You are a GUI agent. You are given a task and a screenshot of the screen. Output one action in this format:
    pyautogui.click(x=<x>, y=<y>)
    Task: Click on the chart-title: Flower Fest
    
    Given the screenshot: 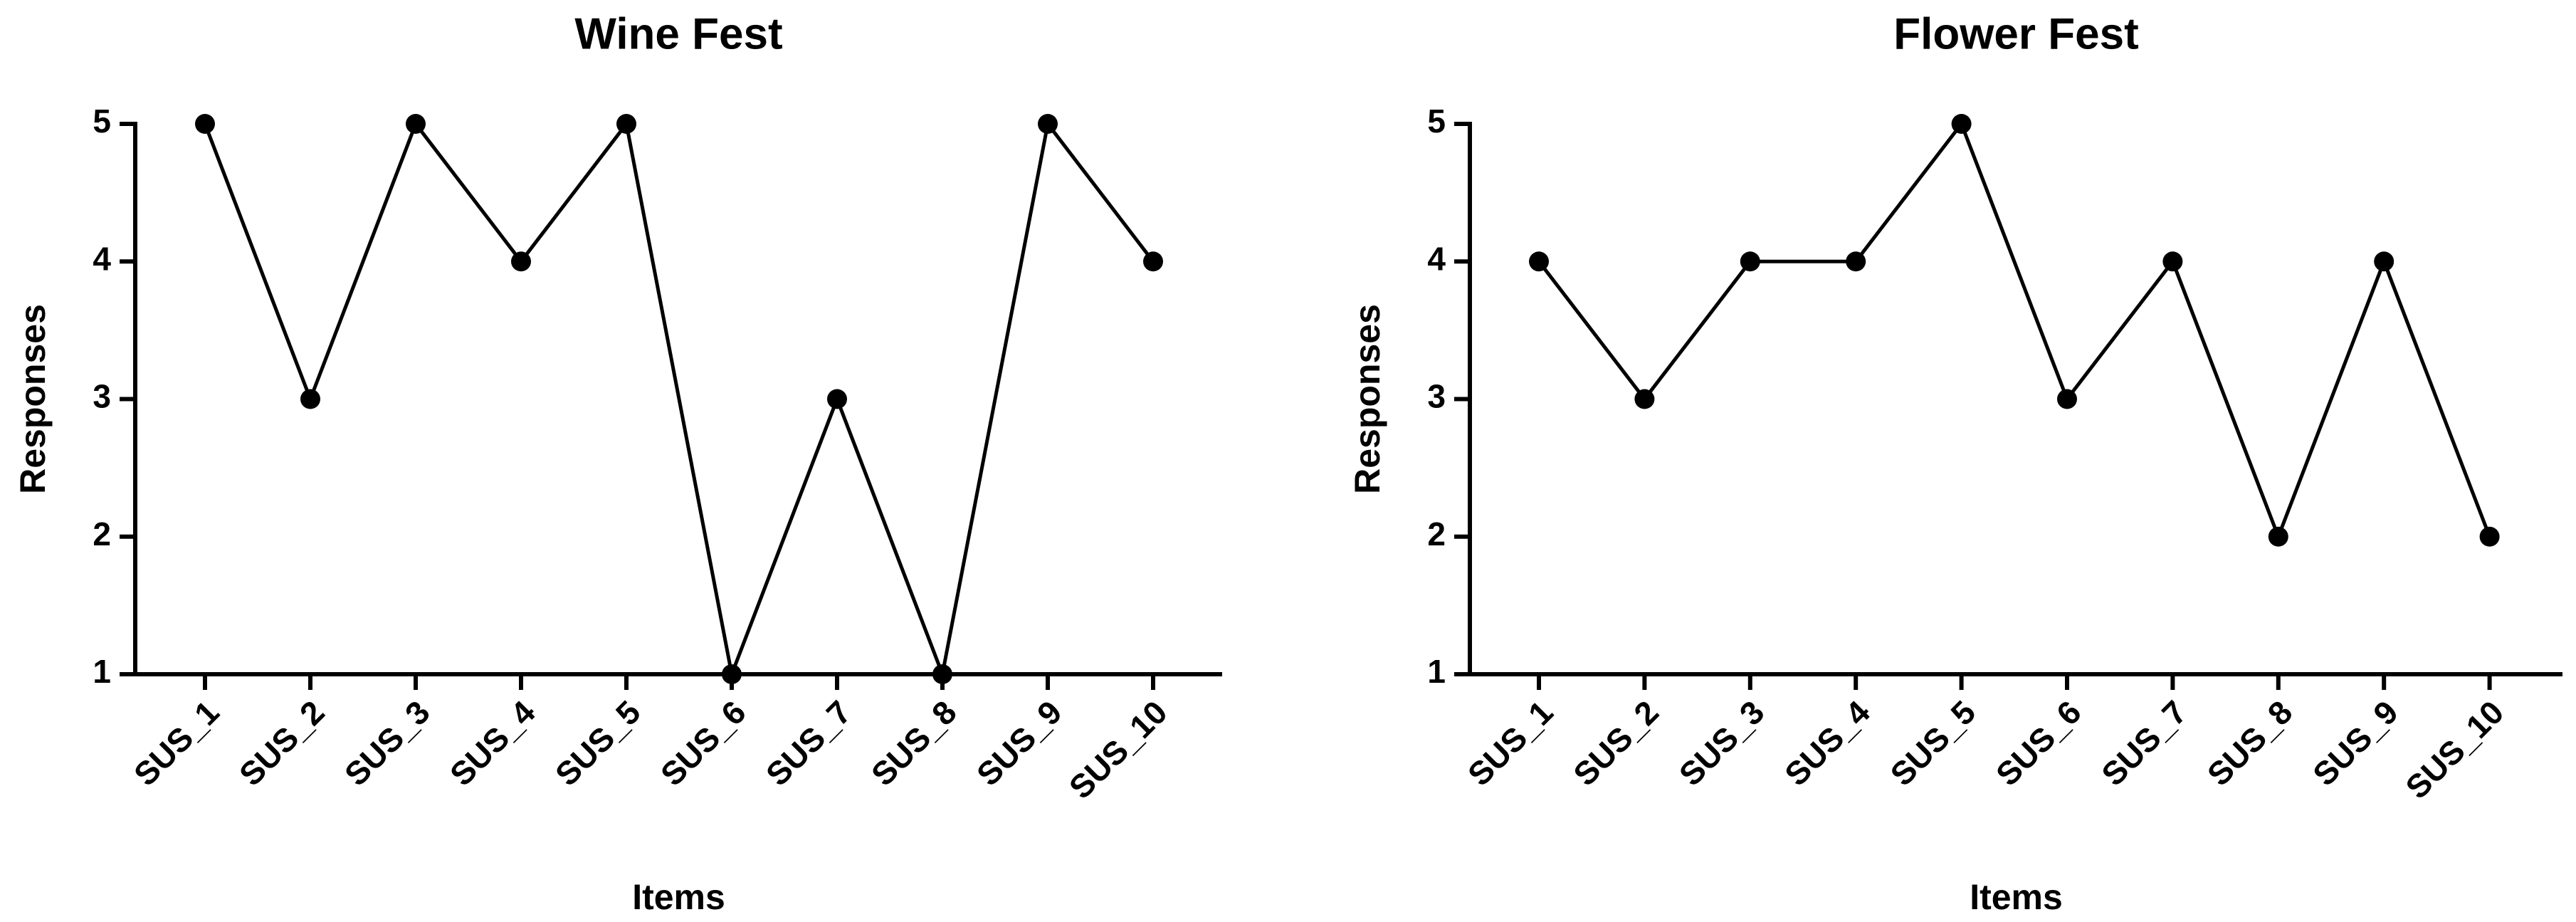 What is the action you would take?
    pyautogui.click(x=2016, y=33)
    